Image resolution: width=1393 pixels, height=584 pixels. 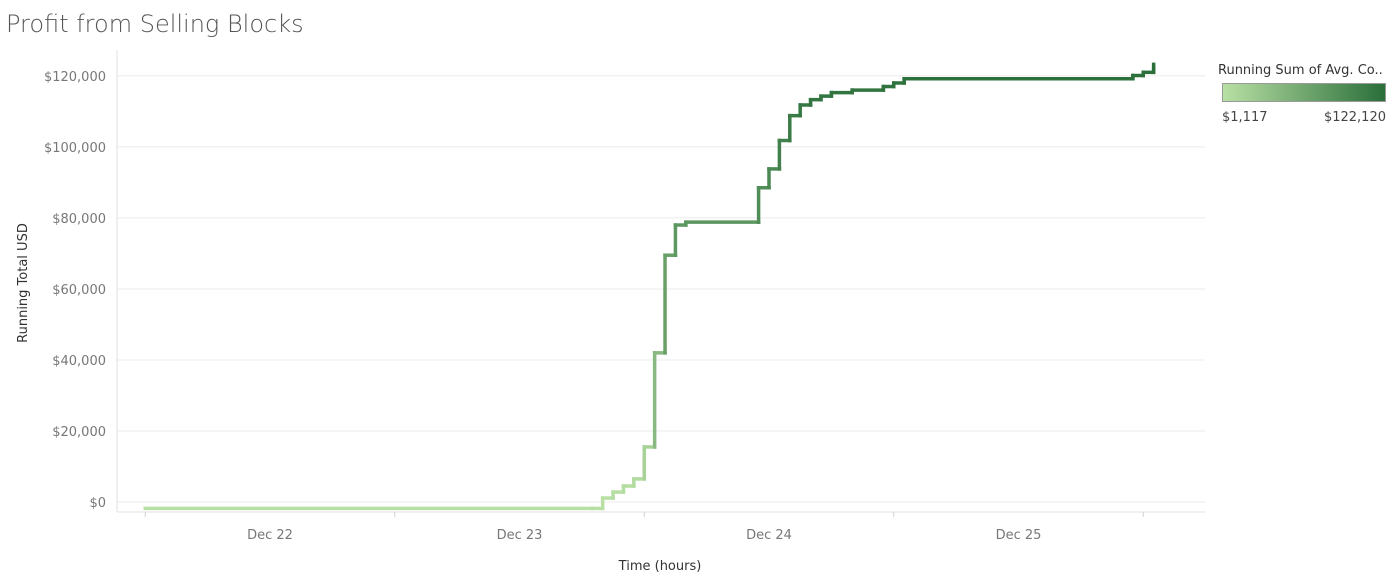 I want to click on legend-min-label: $1,117, so click(x=1245, y=117).